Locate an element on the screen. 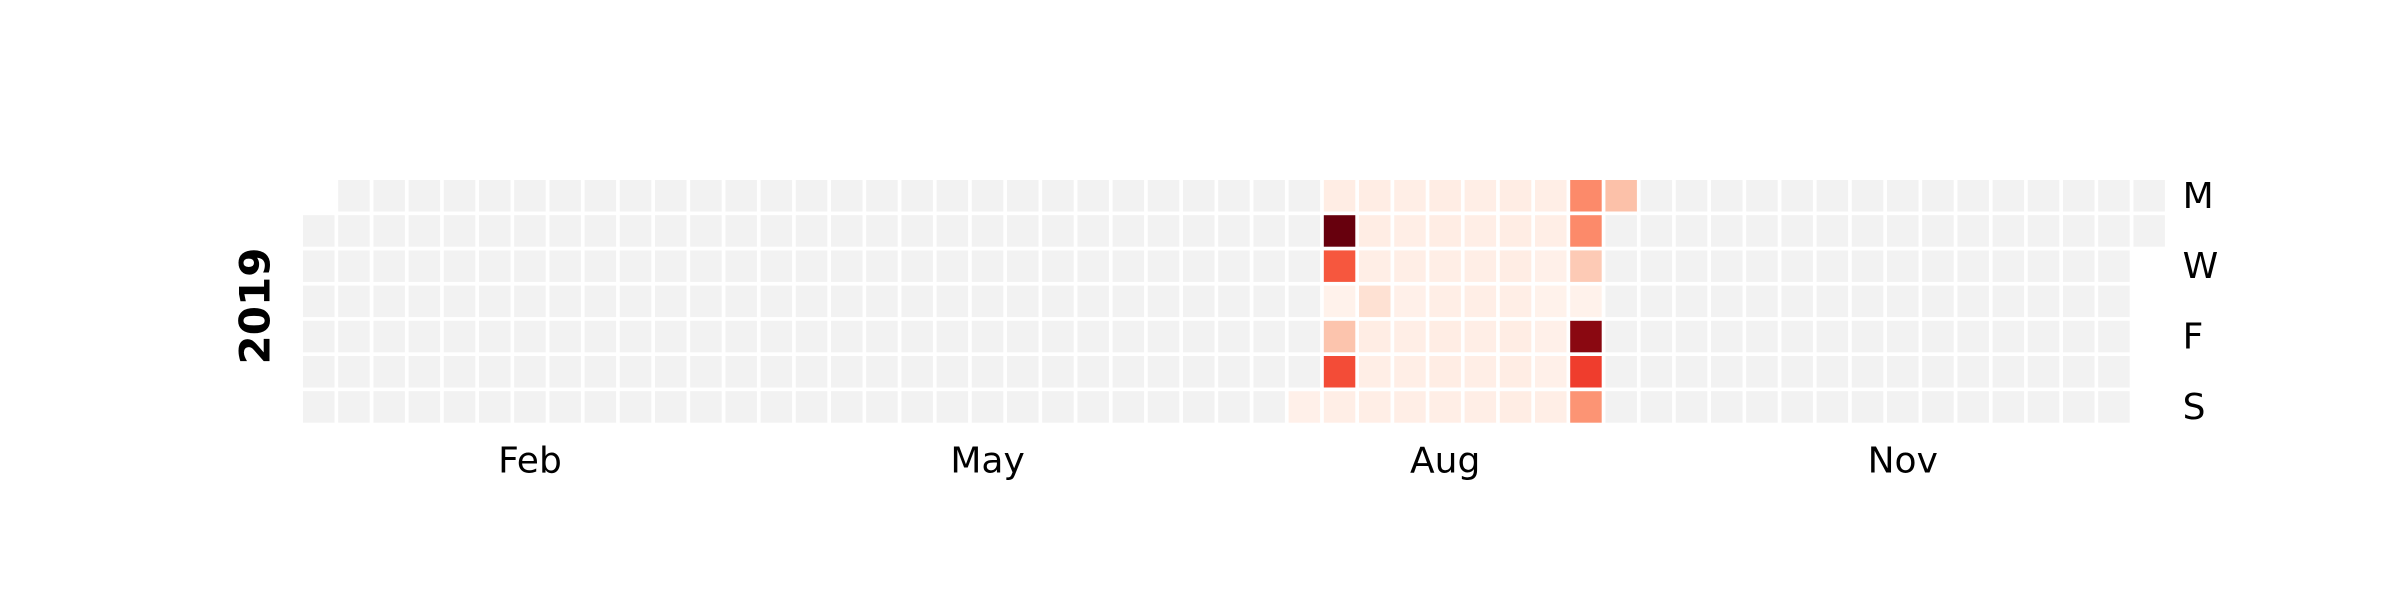 Image resolution: width=2400 pixels, height=600 pixels. month-label: Aug is located at coordinates (1445, 460).